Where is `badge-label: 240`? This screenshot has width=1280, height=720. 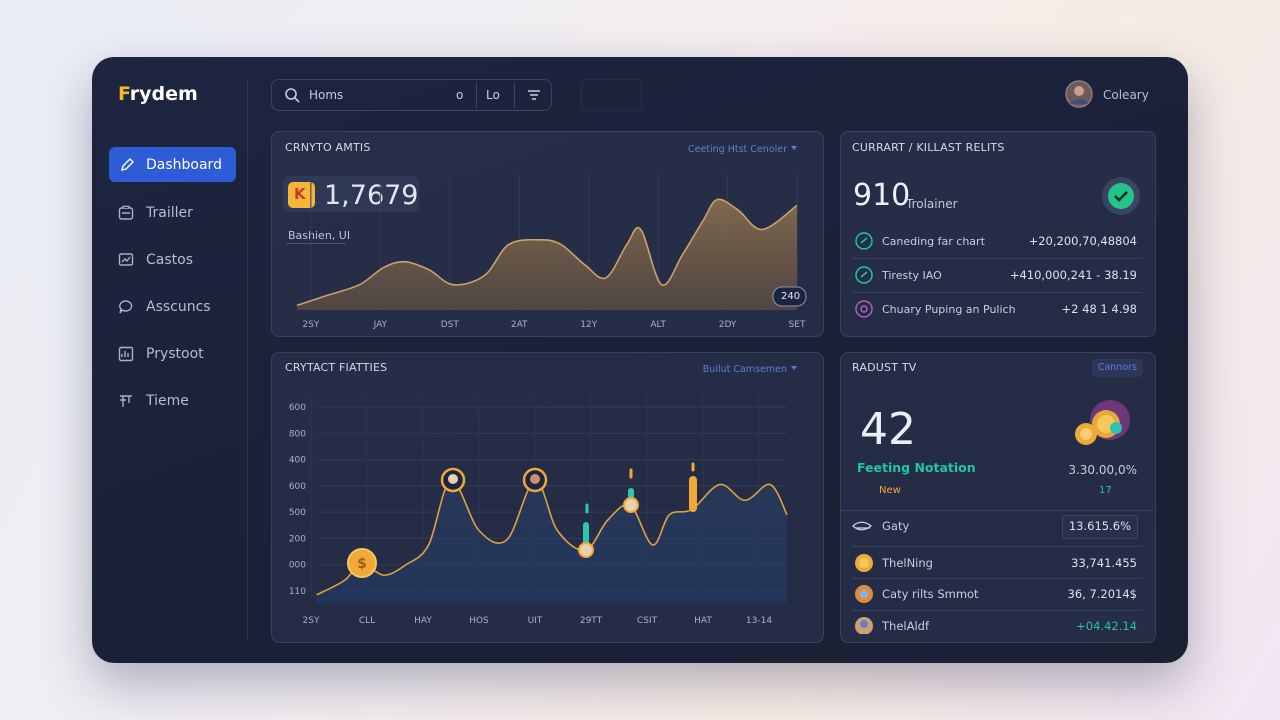
badge-label: 240 is located at coordinates (791, 296).